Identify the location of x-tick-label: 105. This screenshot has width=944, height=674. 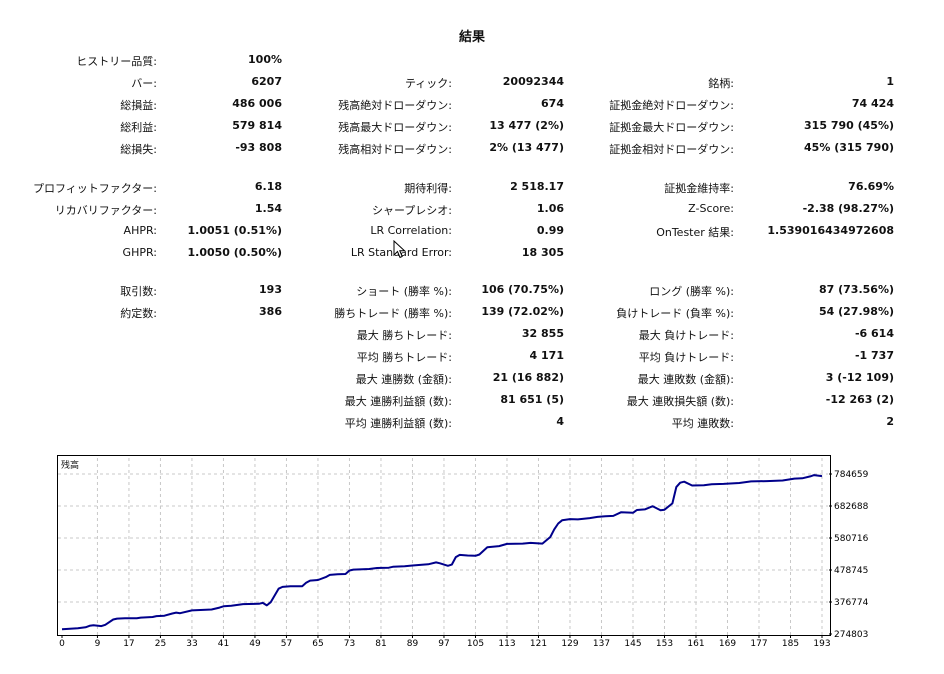
(475, 644).